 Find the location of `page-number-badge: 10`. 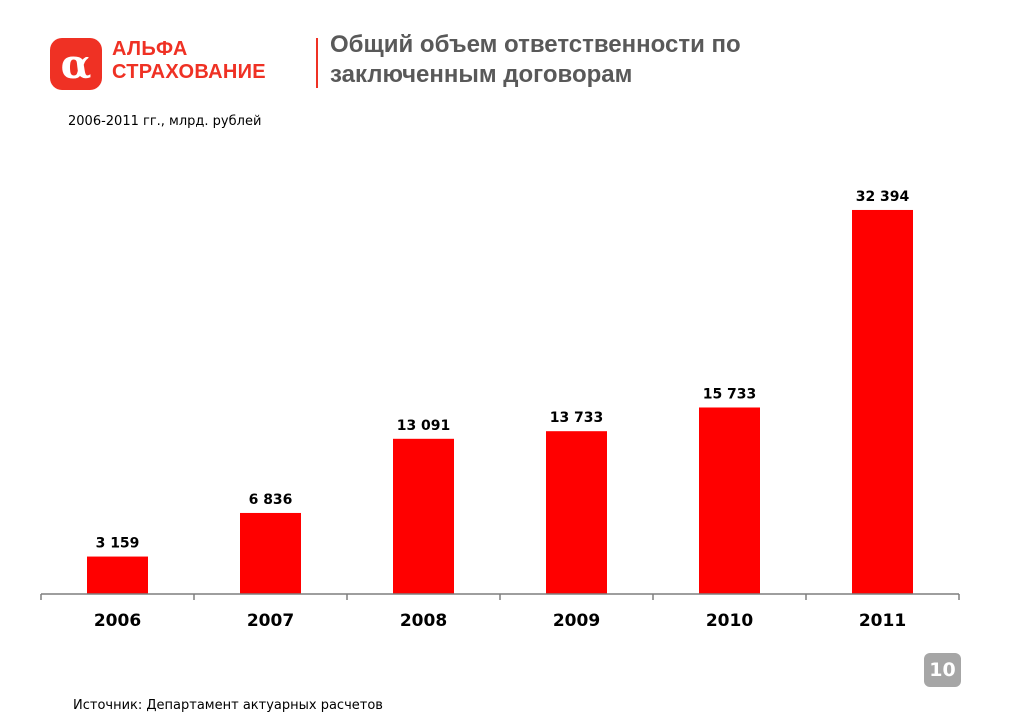

page-number-badge: 10 is located at coordinates (942, 670).